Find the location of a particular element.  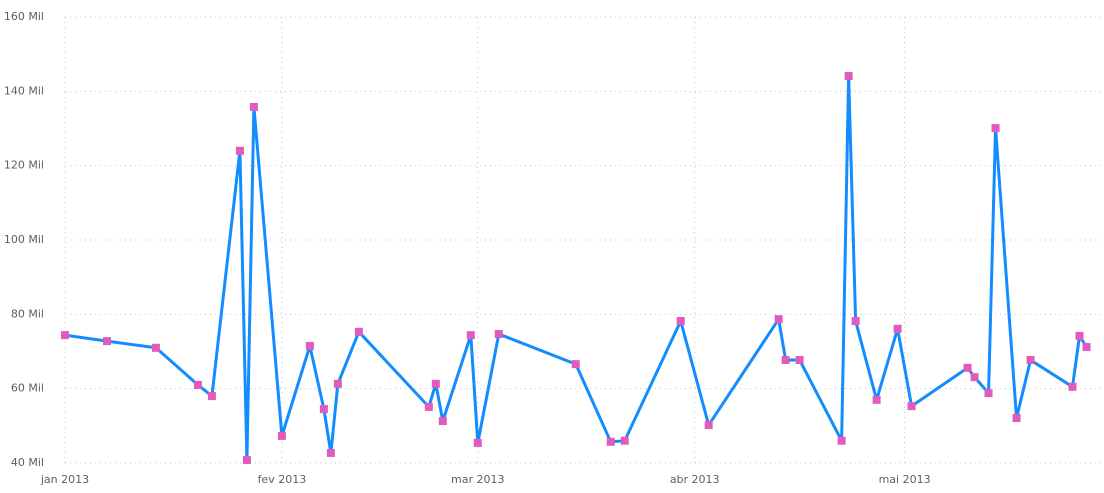

y-tick-label: 40 Mil is located at coordinates (27, 462).